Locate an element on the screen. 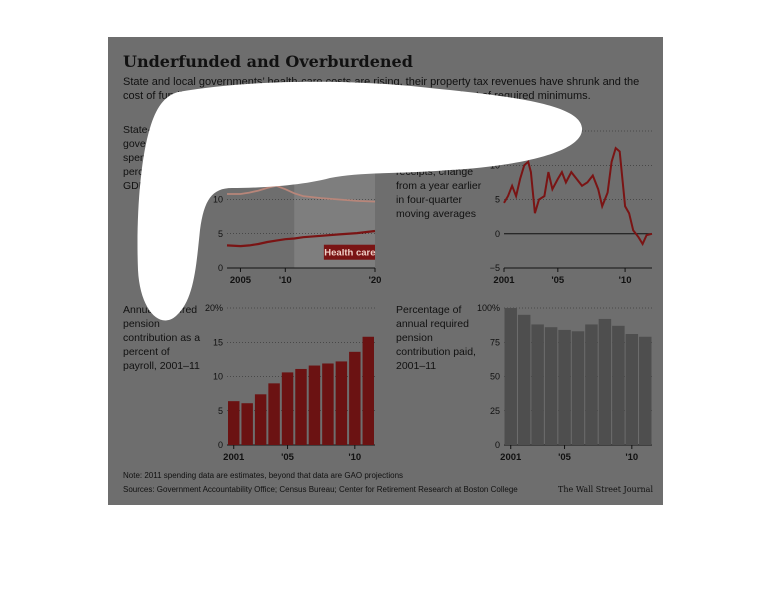  chart-title: Underfunded and Overburdened is located at coordinates (268, 61).